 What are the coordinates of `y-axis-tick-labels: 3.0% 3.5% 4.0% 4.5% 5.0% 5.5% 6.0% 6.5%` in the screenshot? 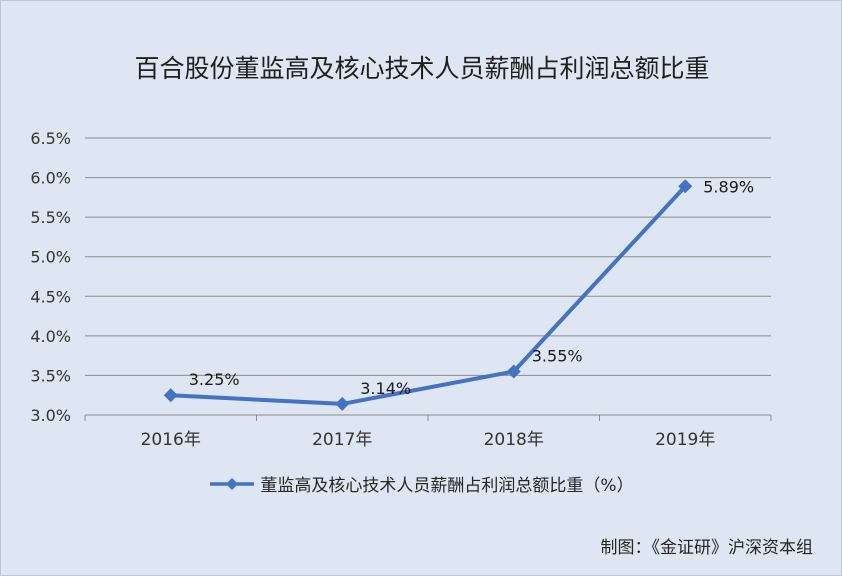 It's located at (50, 277).